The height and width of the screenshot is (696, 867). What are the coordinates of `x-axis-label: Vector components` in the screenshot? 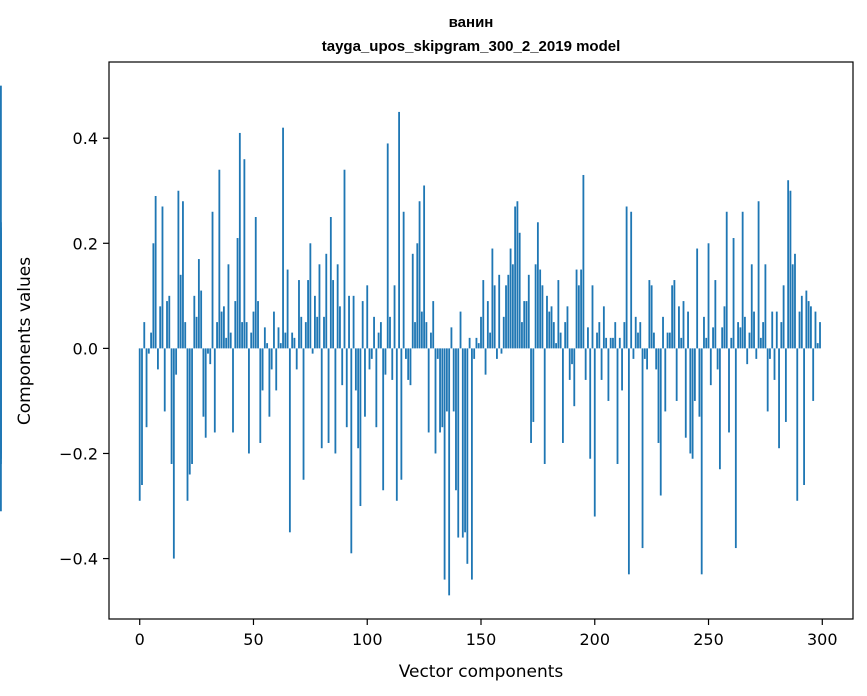 It's located at (481, 672).